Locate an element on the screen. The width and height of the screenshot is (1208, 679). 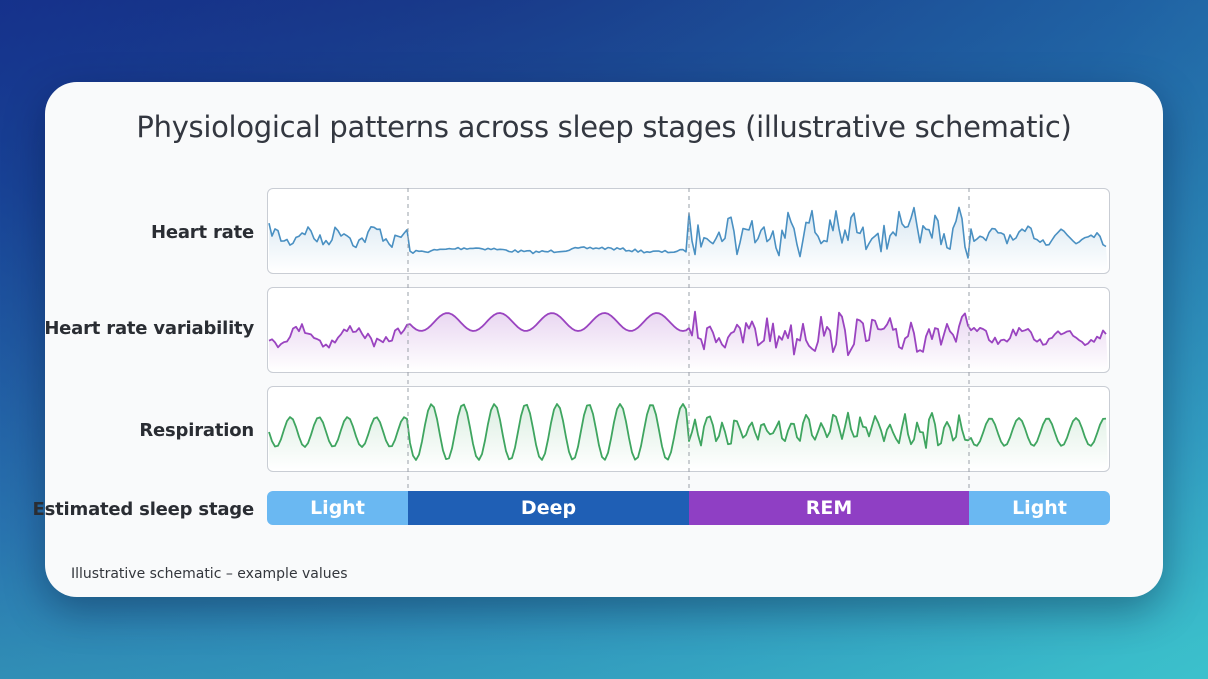
stage-label: Deep is located at coordinates (548, 508).